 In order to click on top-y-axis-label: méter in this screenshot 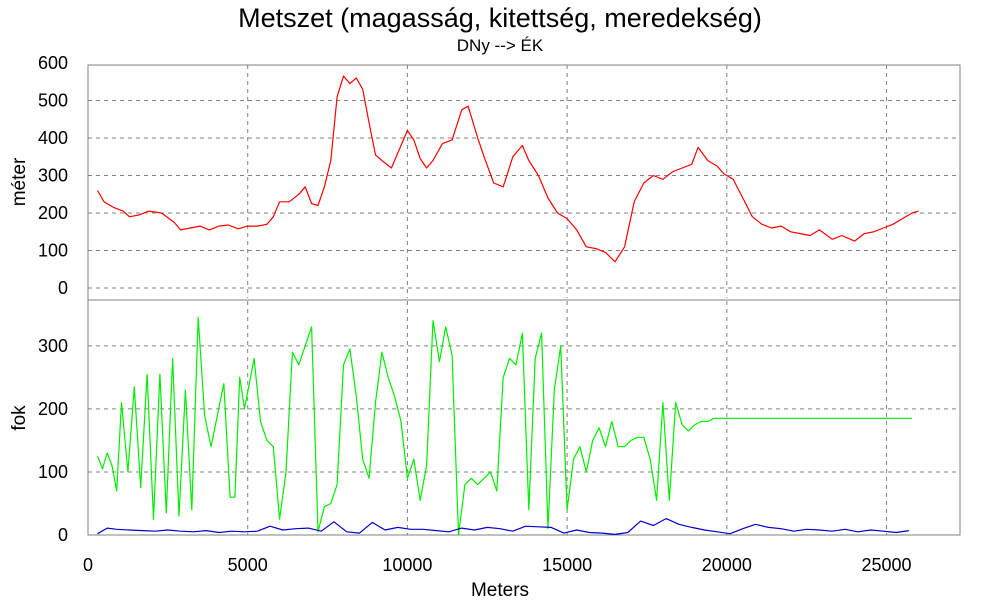, I will do `click(19, 181)`.